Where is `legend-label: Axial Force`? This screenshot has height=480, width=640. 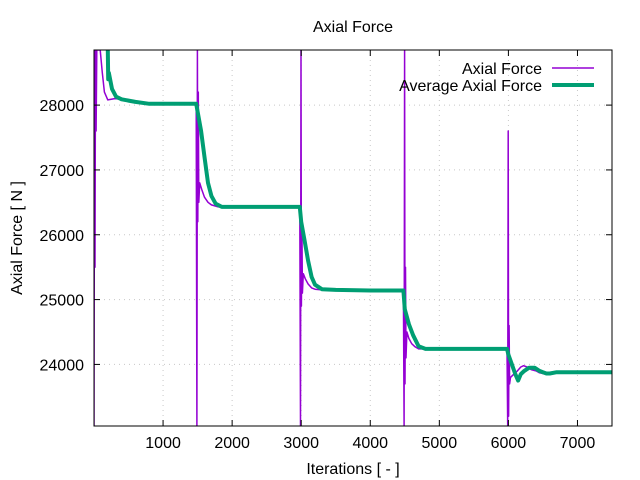
legend-label: Axial Force is located at coordinates (502, 69).